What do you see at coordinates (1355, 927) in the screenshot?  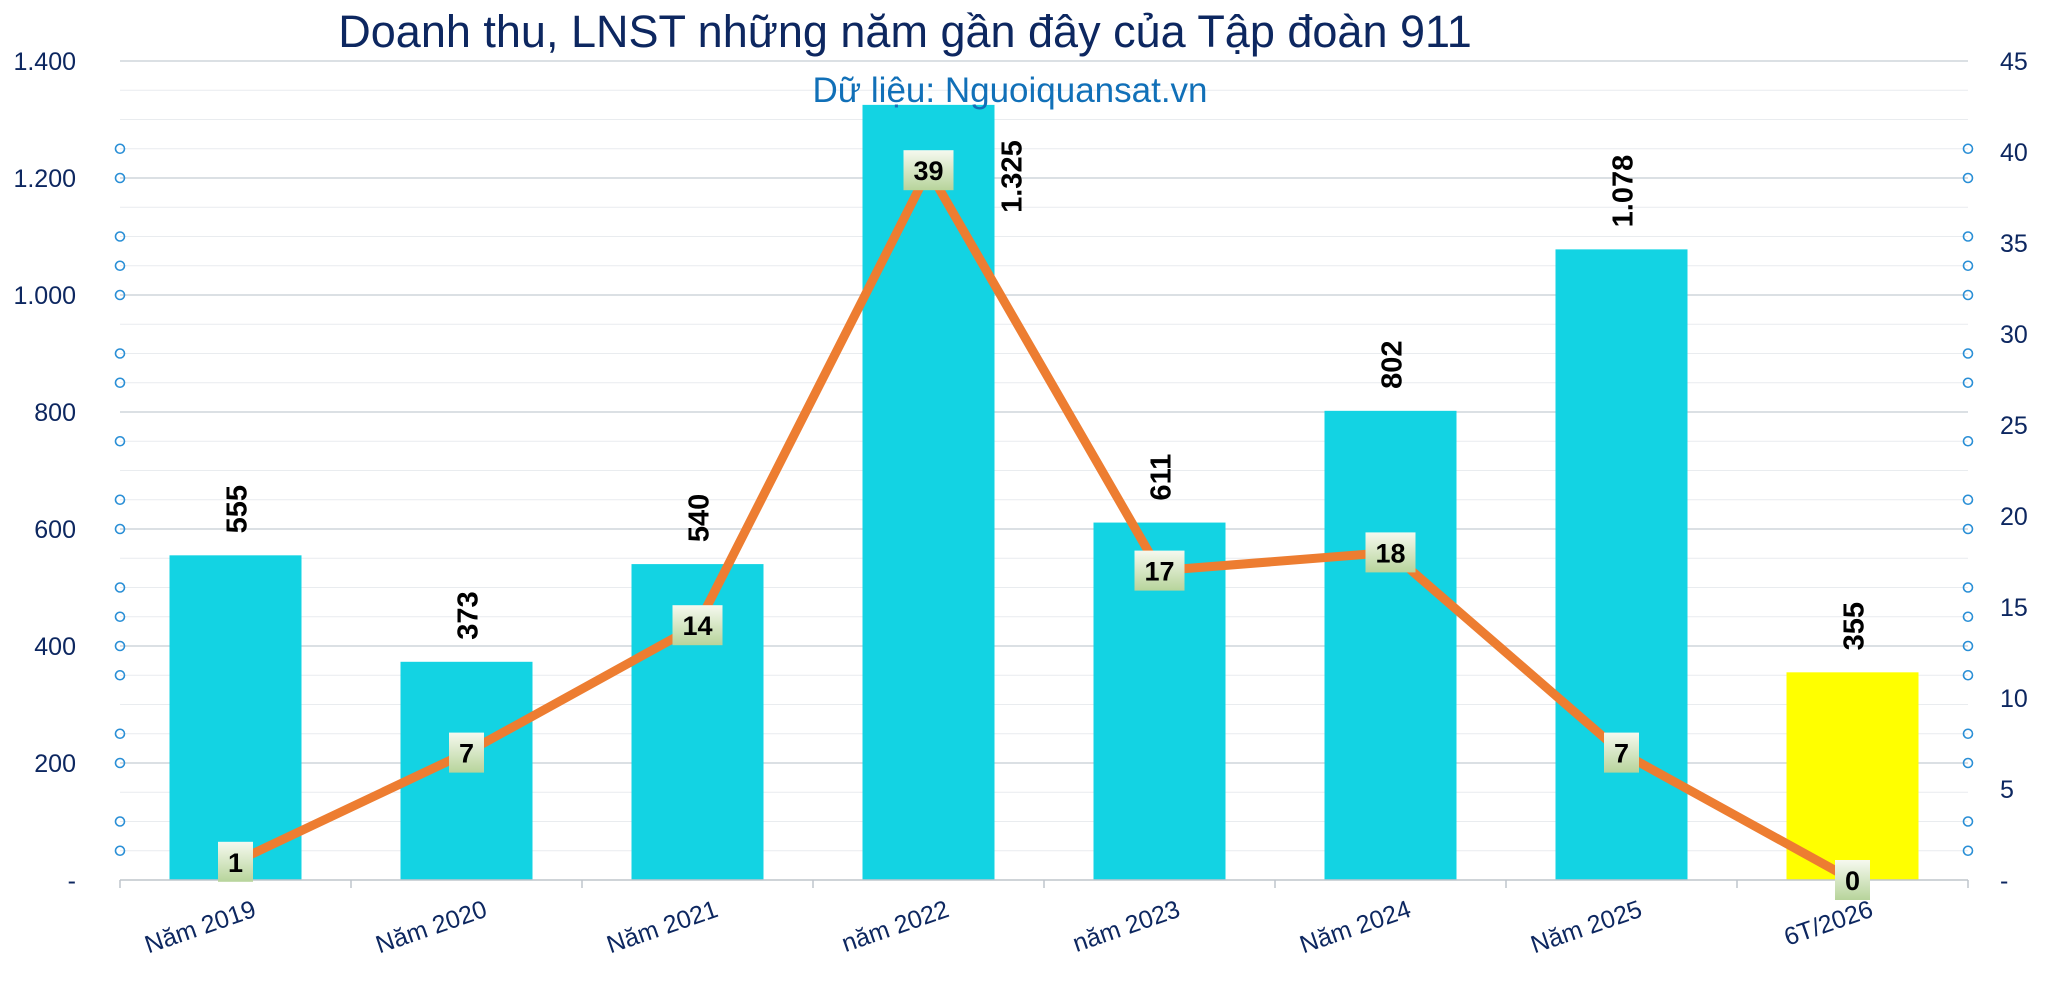 I see `x-tick-label: Năm 2024` at bounding box center [1355, 927].